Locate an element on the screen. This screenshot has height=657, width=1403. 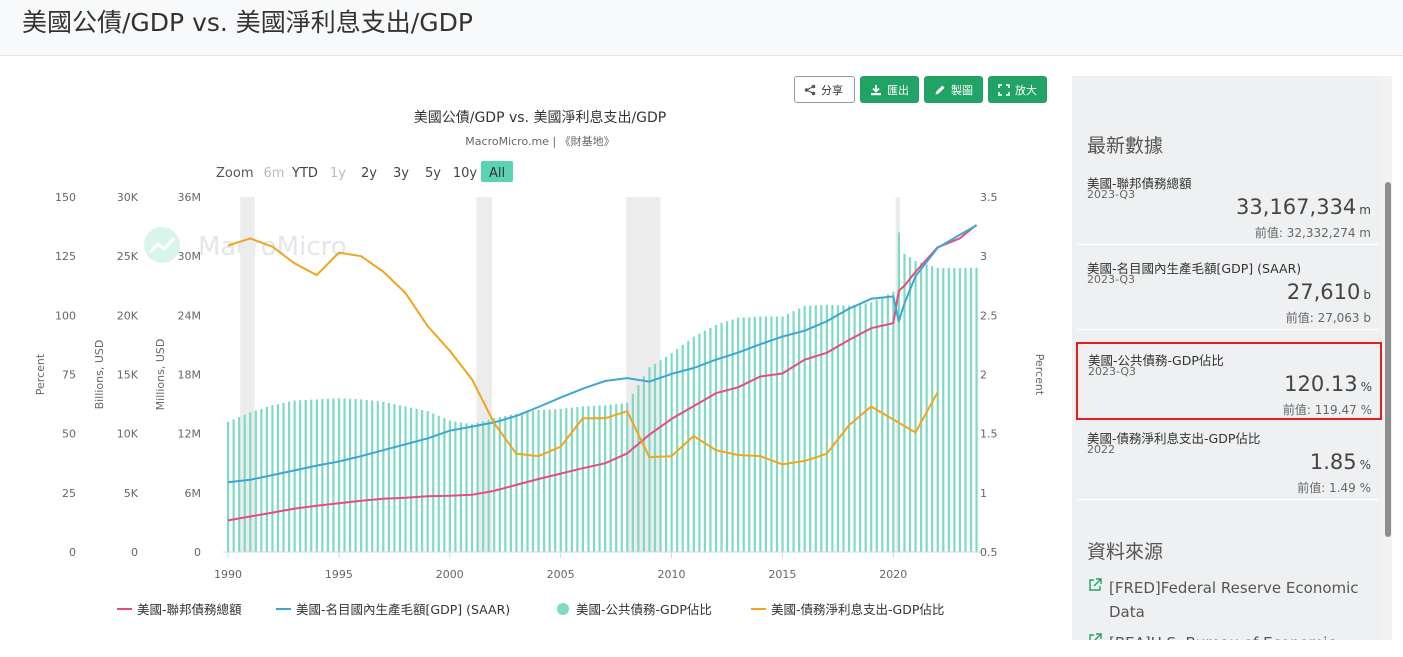
share-button: 分享 is located at coordinates (824, 89).